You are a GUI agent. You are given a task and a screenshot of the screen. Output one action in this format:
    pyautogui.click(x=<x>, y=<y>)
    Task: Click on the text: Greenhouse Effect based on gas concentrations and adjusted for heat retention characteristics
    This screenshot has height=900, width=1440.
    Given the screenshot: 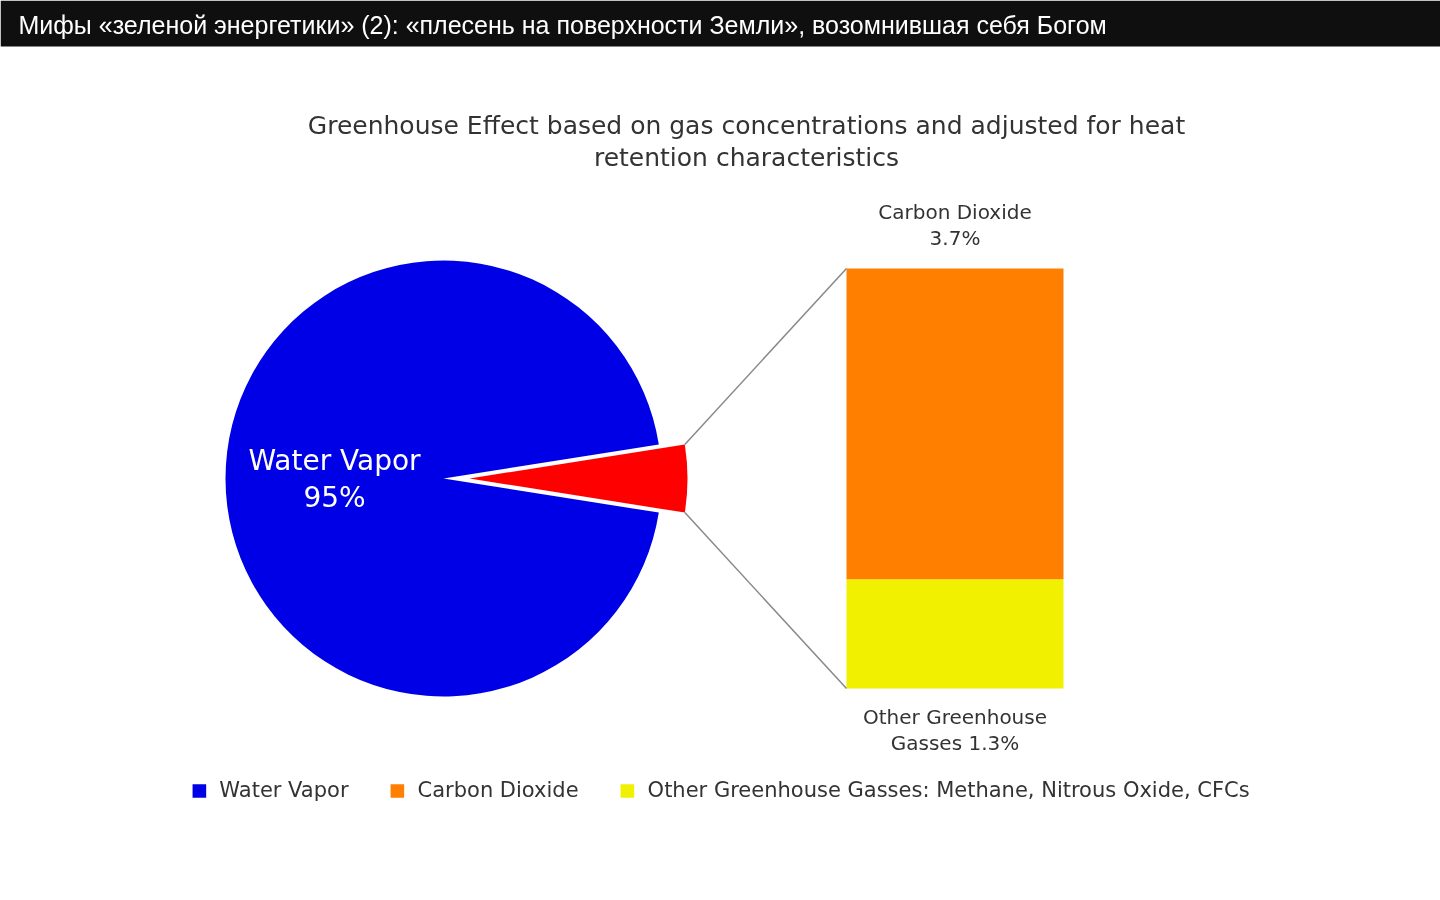 What is the action you would take?
    pyautogui.click(x=746, y=141)
    